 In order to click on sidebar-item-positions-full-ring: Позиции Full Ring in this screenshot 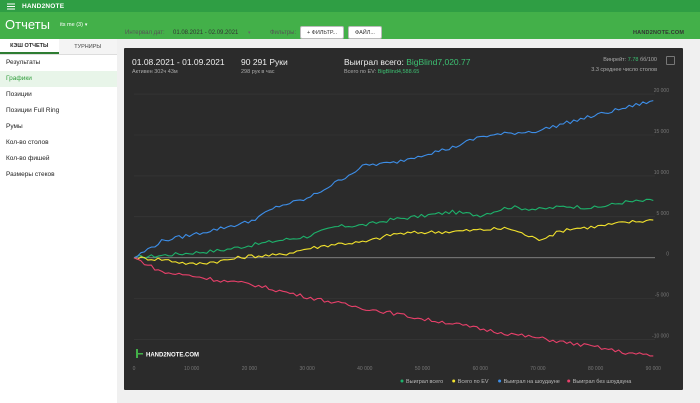, I will do `click(33, 110)`.